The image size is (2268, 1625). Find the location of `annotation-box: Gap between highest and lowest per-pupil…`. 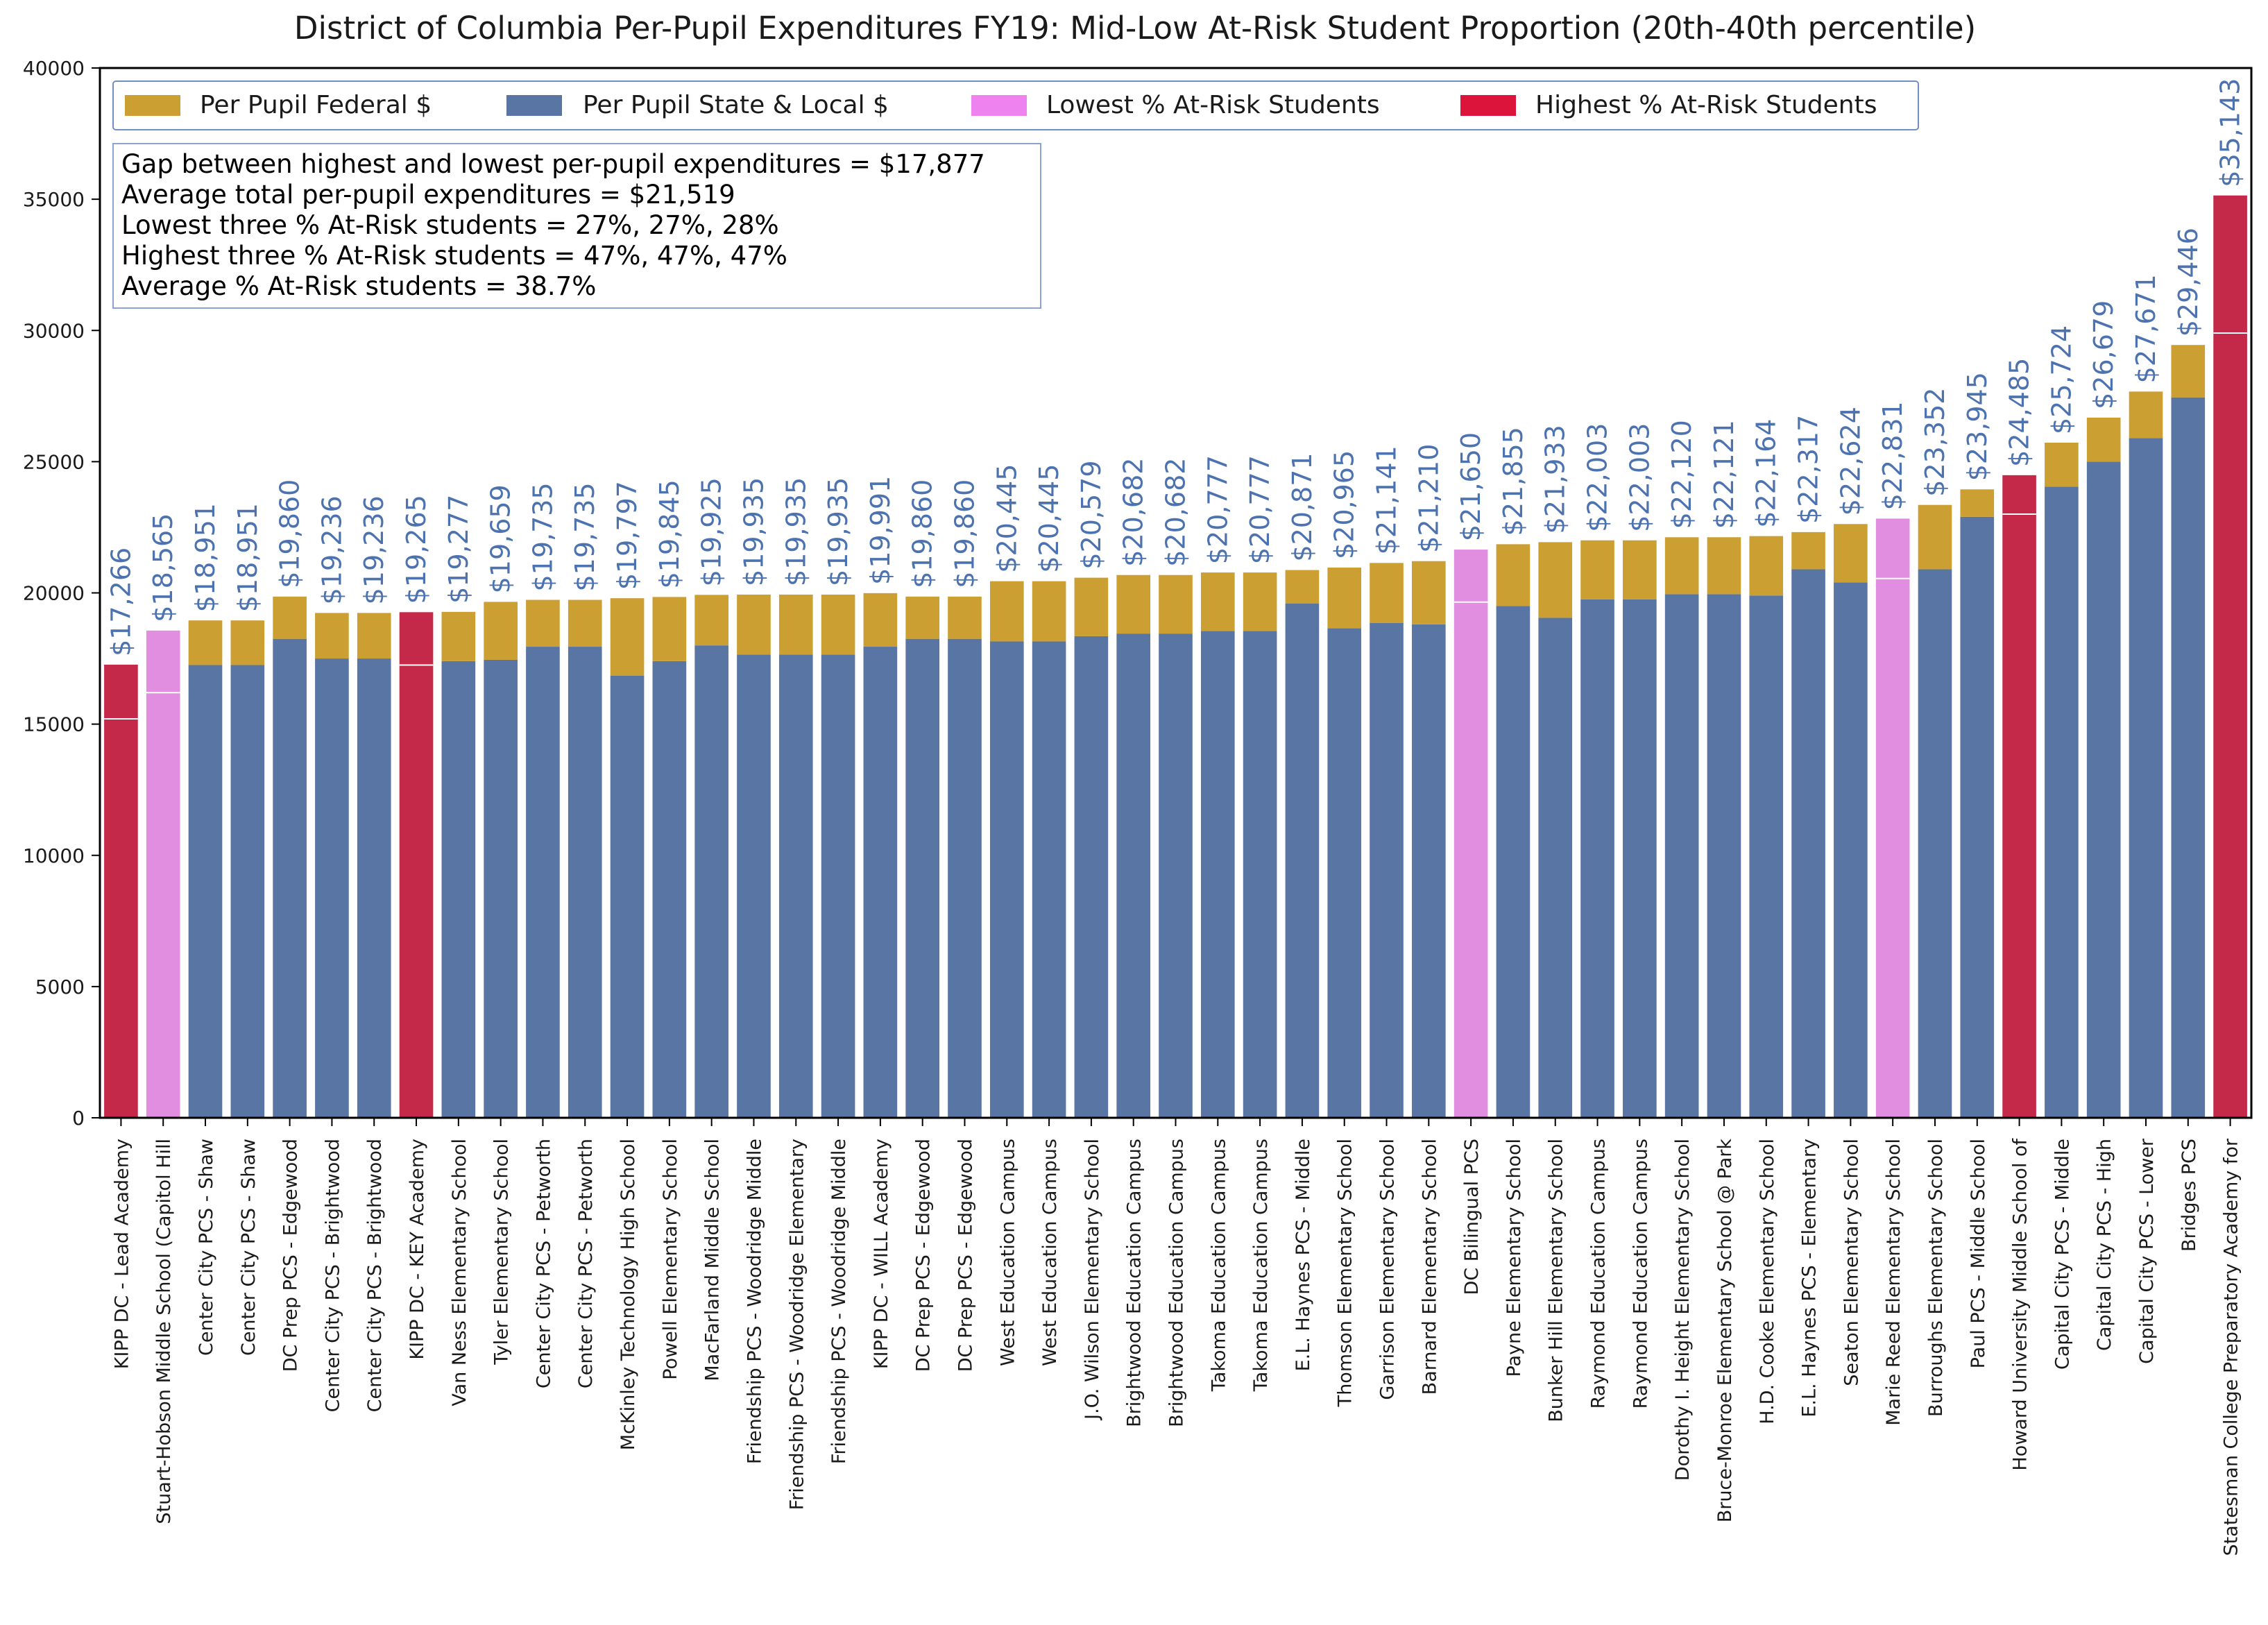

annotation-box: Gap between highest and lowest per-pupil… is located at coordinates (576, 226).